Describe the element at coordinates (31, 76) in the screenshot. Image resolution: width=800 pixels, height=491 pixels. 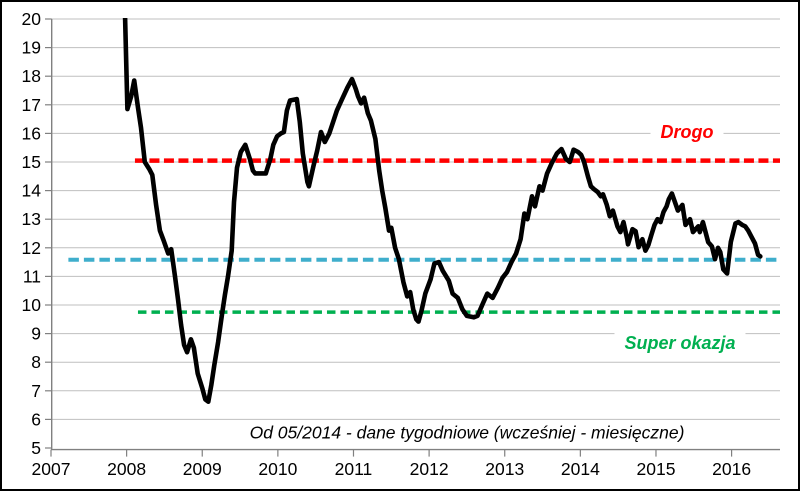
I see `y-tick-label: 18` at that location.